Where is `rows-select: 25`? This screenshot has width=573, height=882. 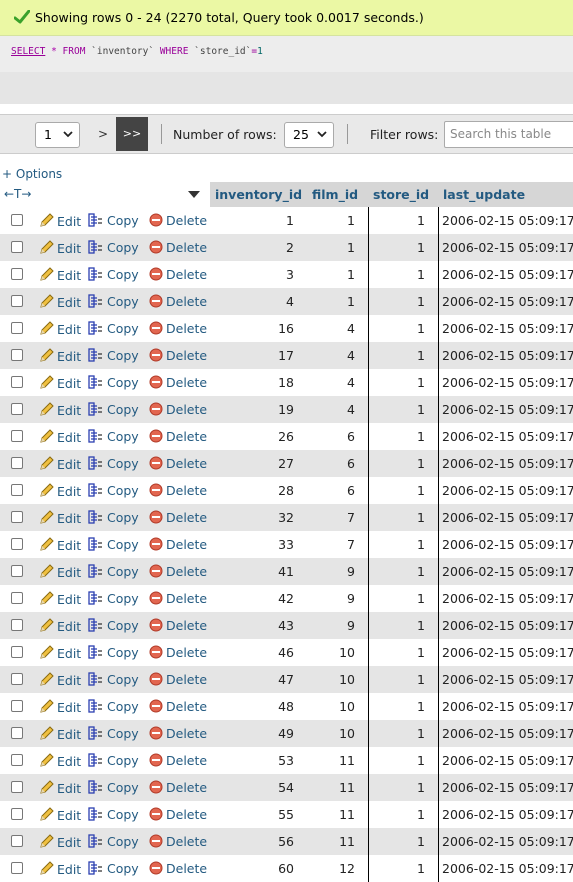 rows-select: 25 is located at coordinates (309, 135).